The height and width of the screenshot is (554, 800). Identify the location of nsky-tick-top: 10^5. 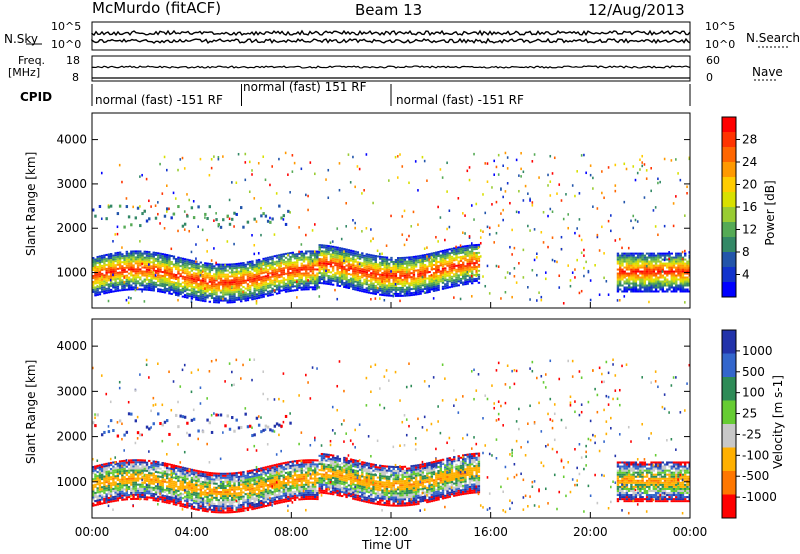
(66, 26).